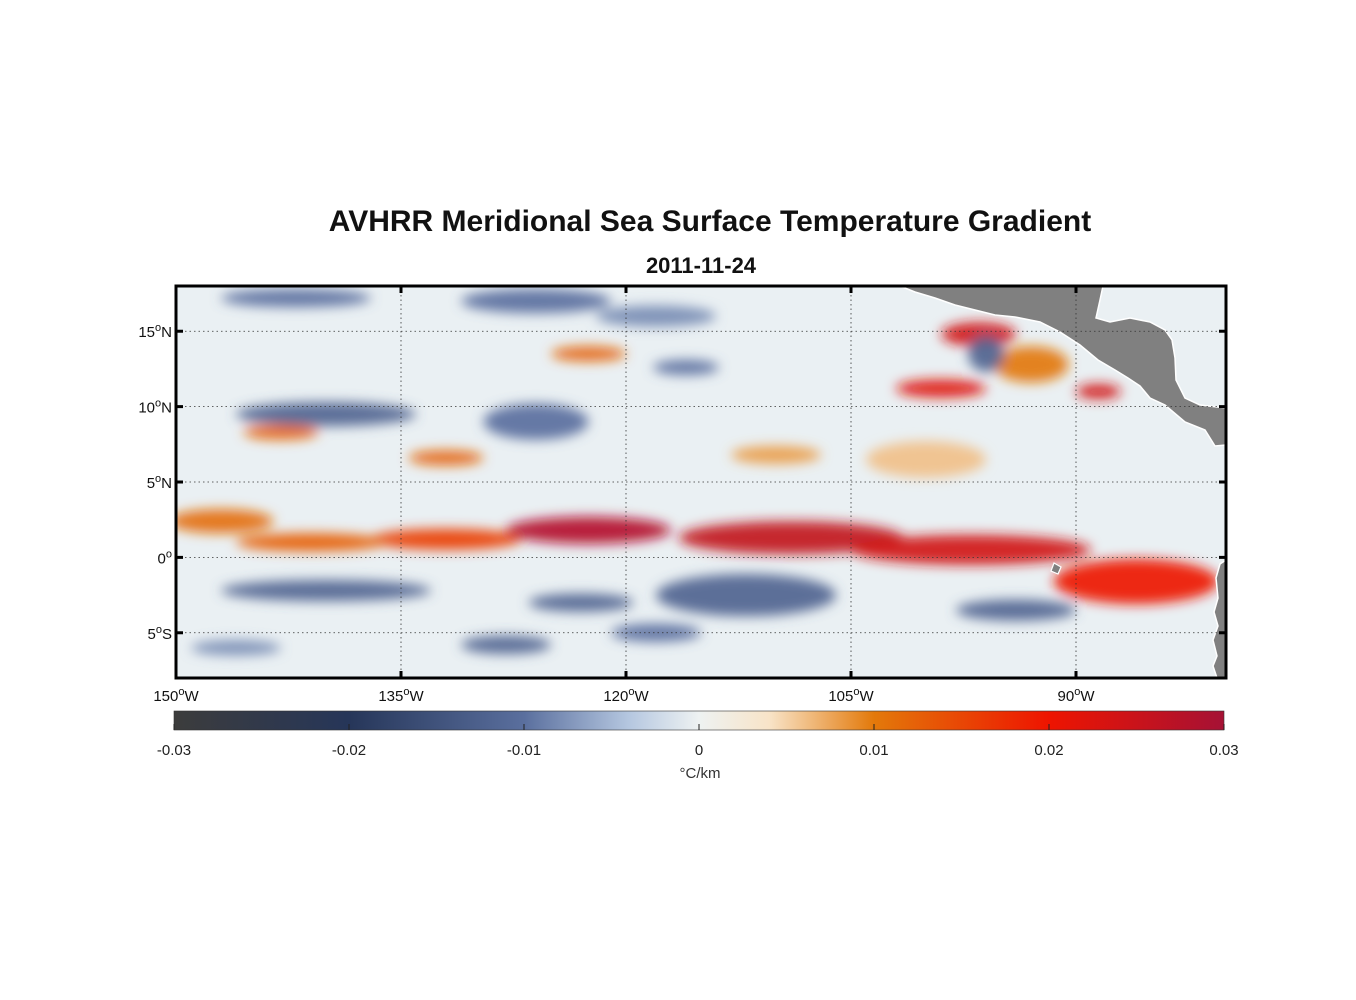 The image size is (1356, 1000). What do you see at coordinates (155, 407) in the screenshot?
I see `lat-label: 10oN` at bounding box center [155, 407].